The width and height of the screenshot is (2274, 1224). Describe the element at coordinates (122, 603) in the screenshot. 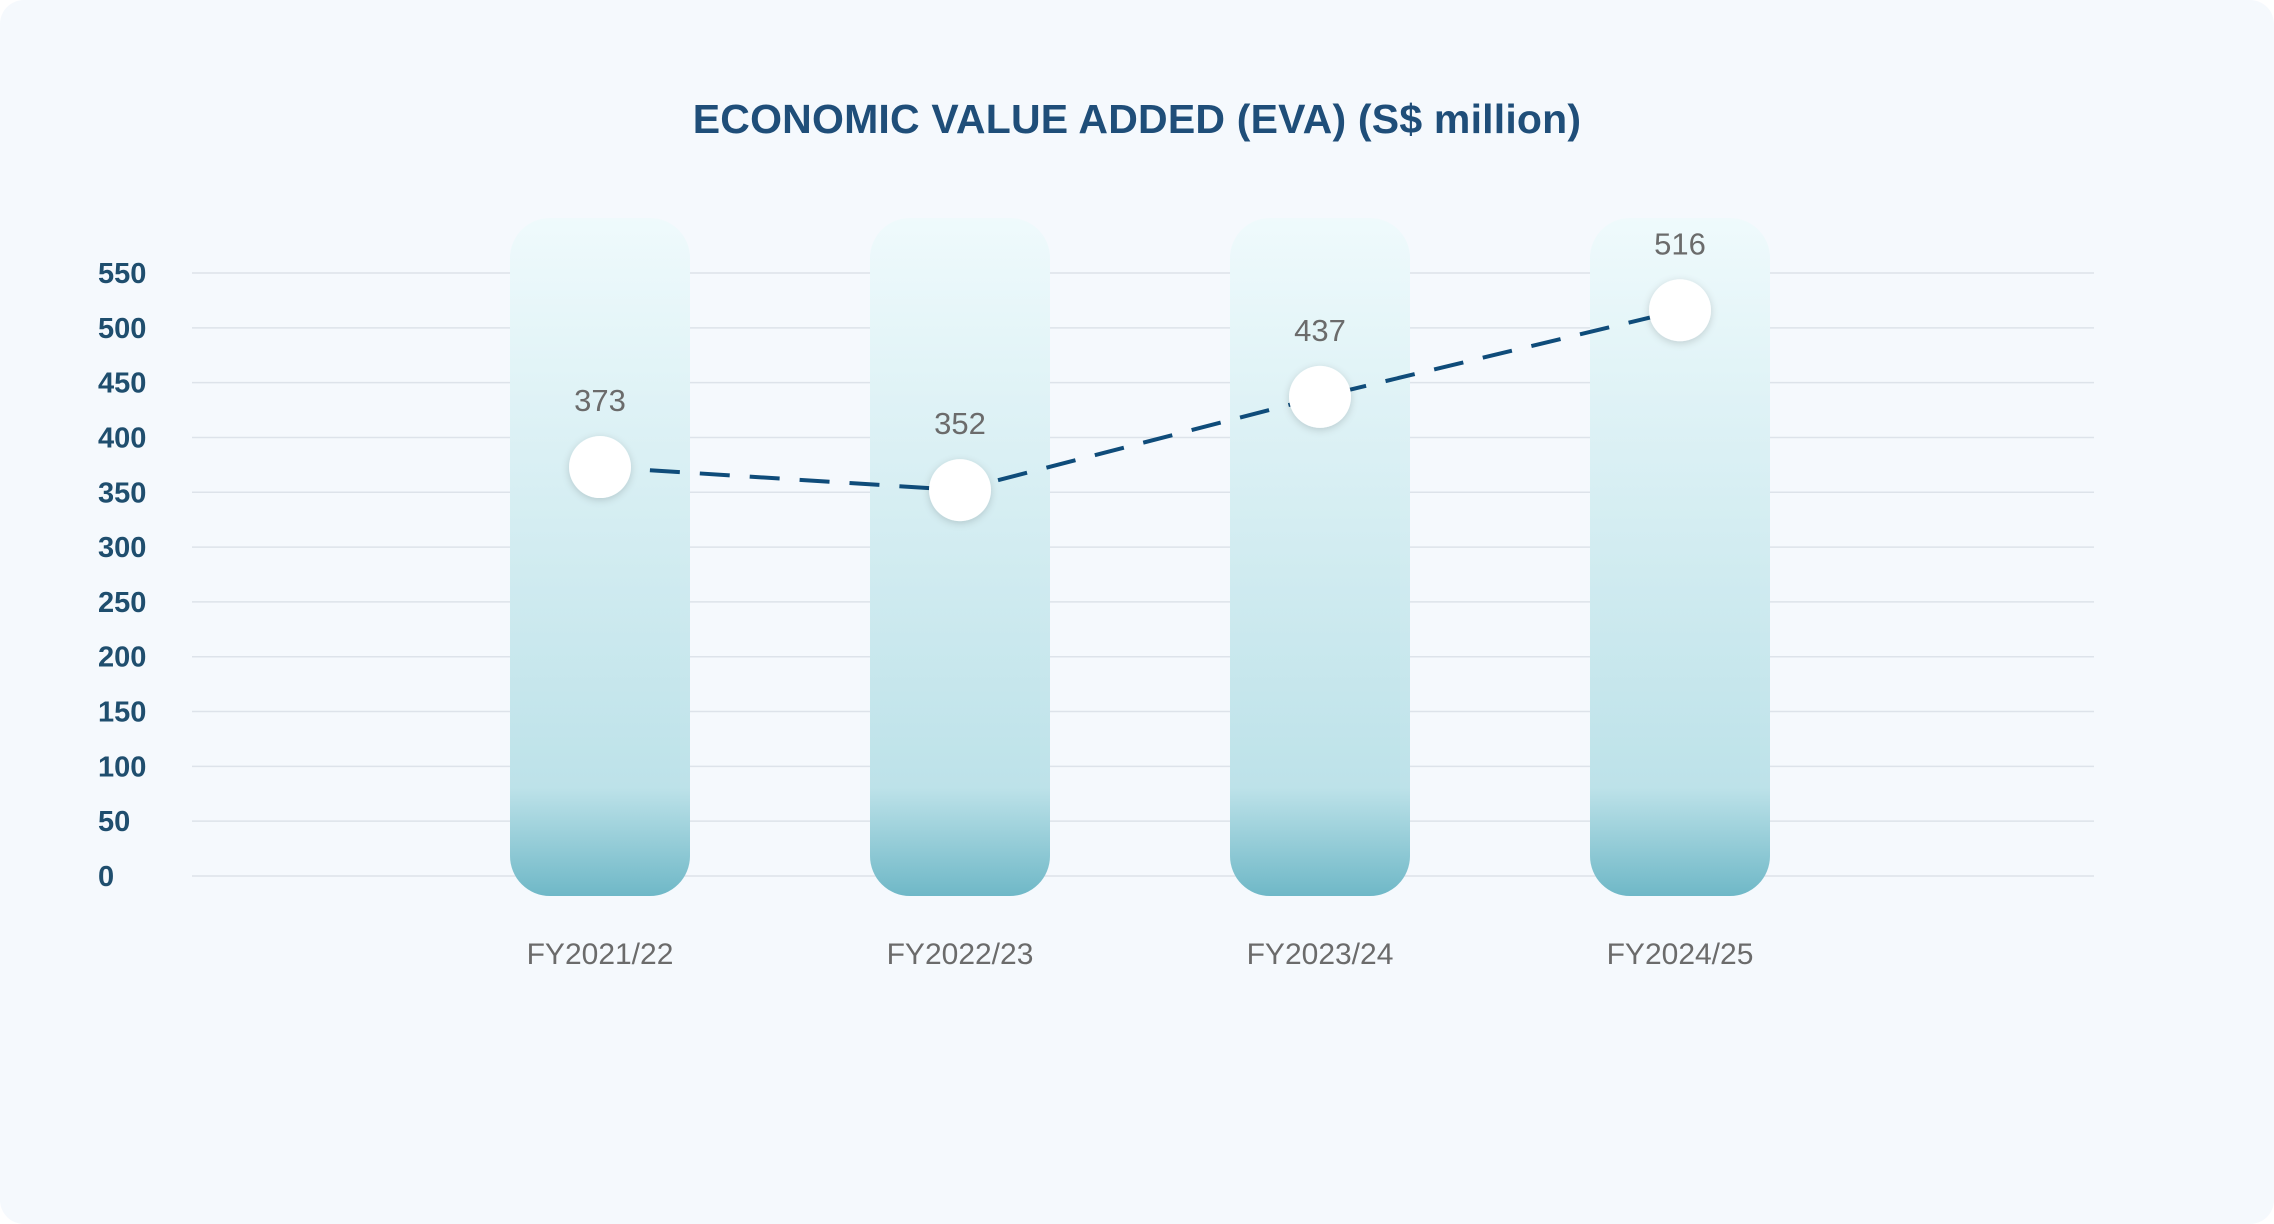

I see `y-tick-label: 250` at that location.